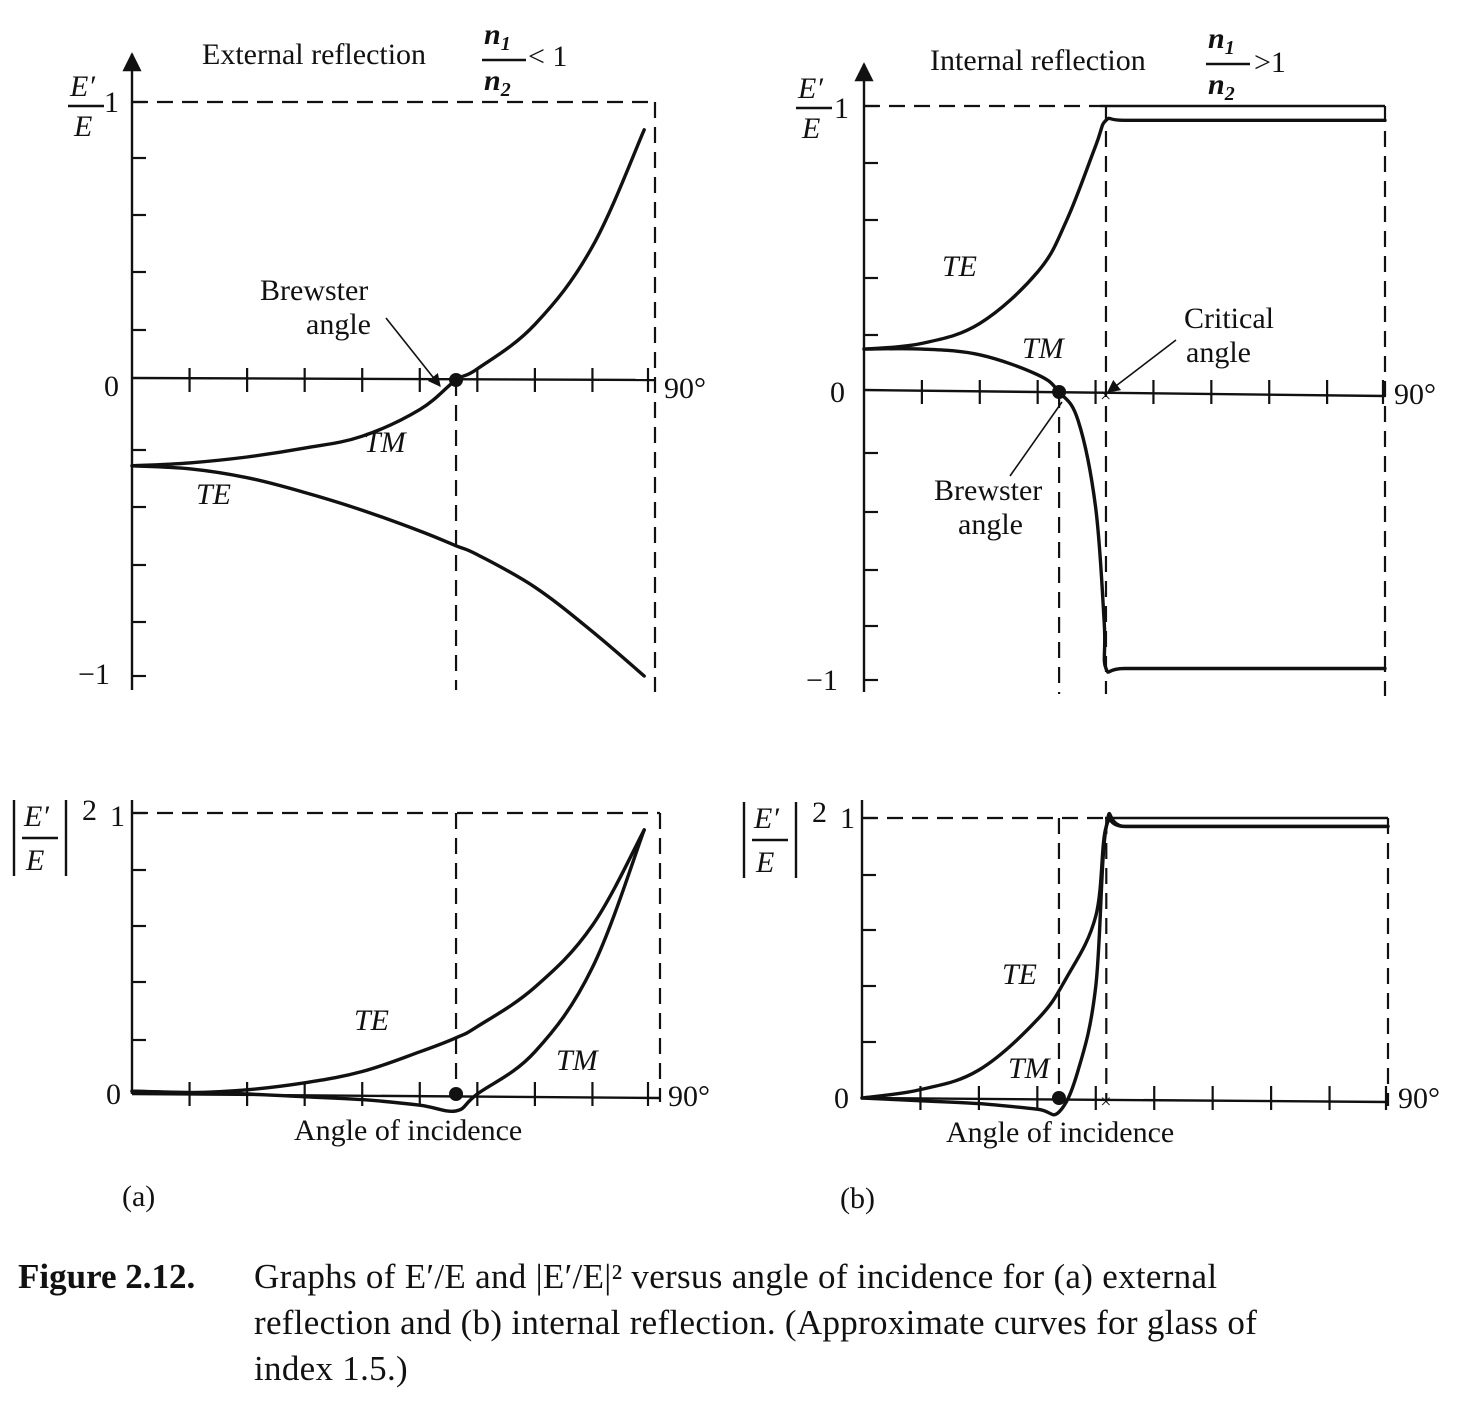 The image size is (1474, 1404). What do you see at coordinates (1105, 1102) in the screenshot?
I see `critical-mark-3: ×` at bounding box center [1105, 1102].